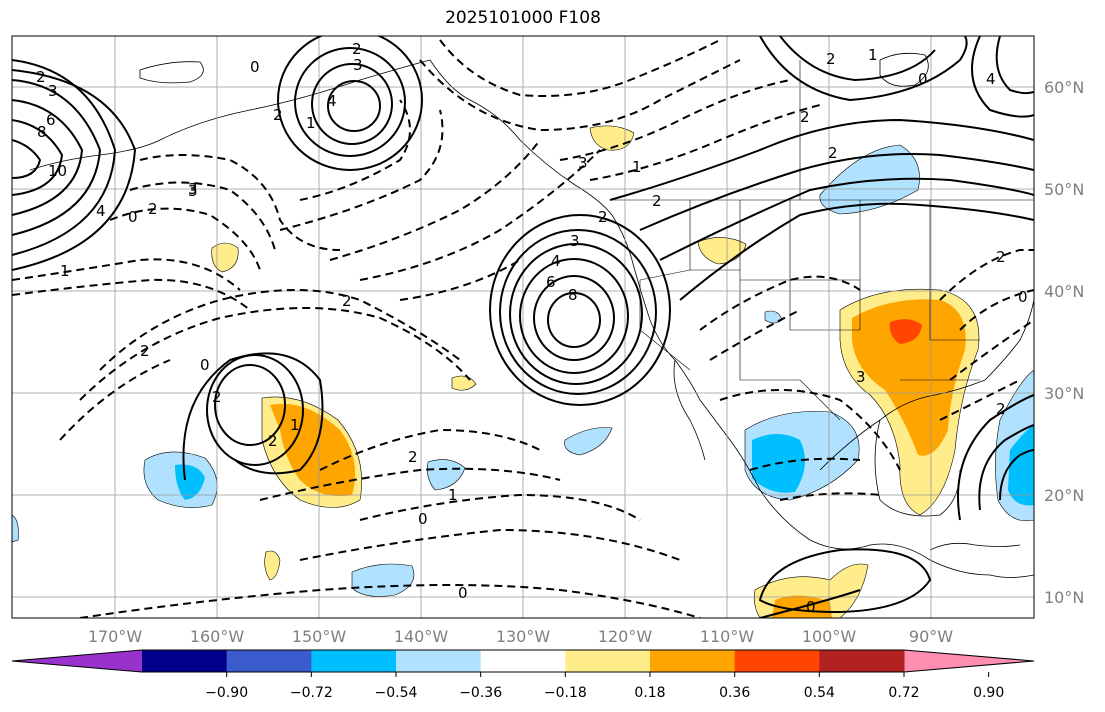 This screenshot has width=1105, height=712. I want to click on lat-label: 60°N, so click(1064, 87).